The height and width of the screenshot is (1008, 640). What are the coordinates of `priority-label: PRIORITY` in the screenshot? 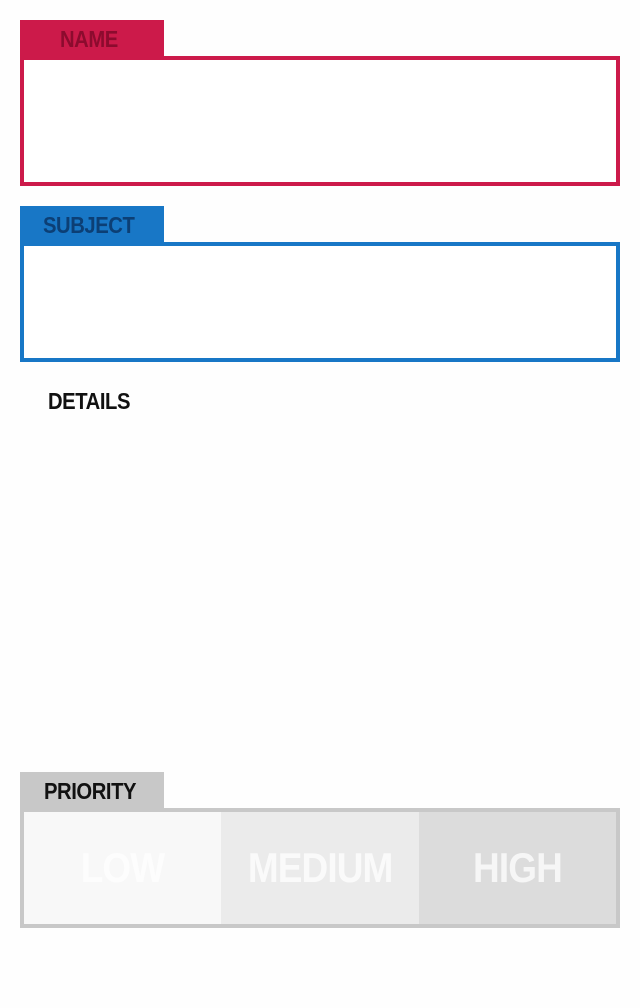 It's located at (90, 791).